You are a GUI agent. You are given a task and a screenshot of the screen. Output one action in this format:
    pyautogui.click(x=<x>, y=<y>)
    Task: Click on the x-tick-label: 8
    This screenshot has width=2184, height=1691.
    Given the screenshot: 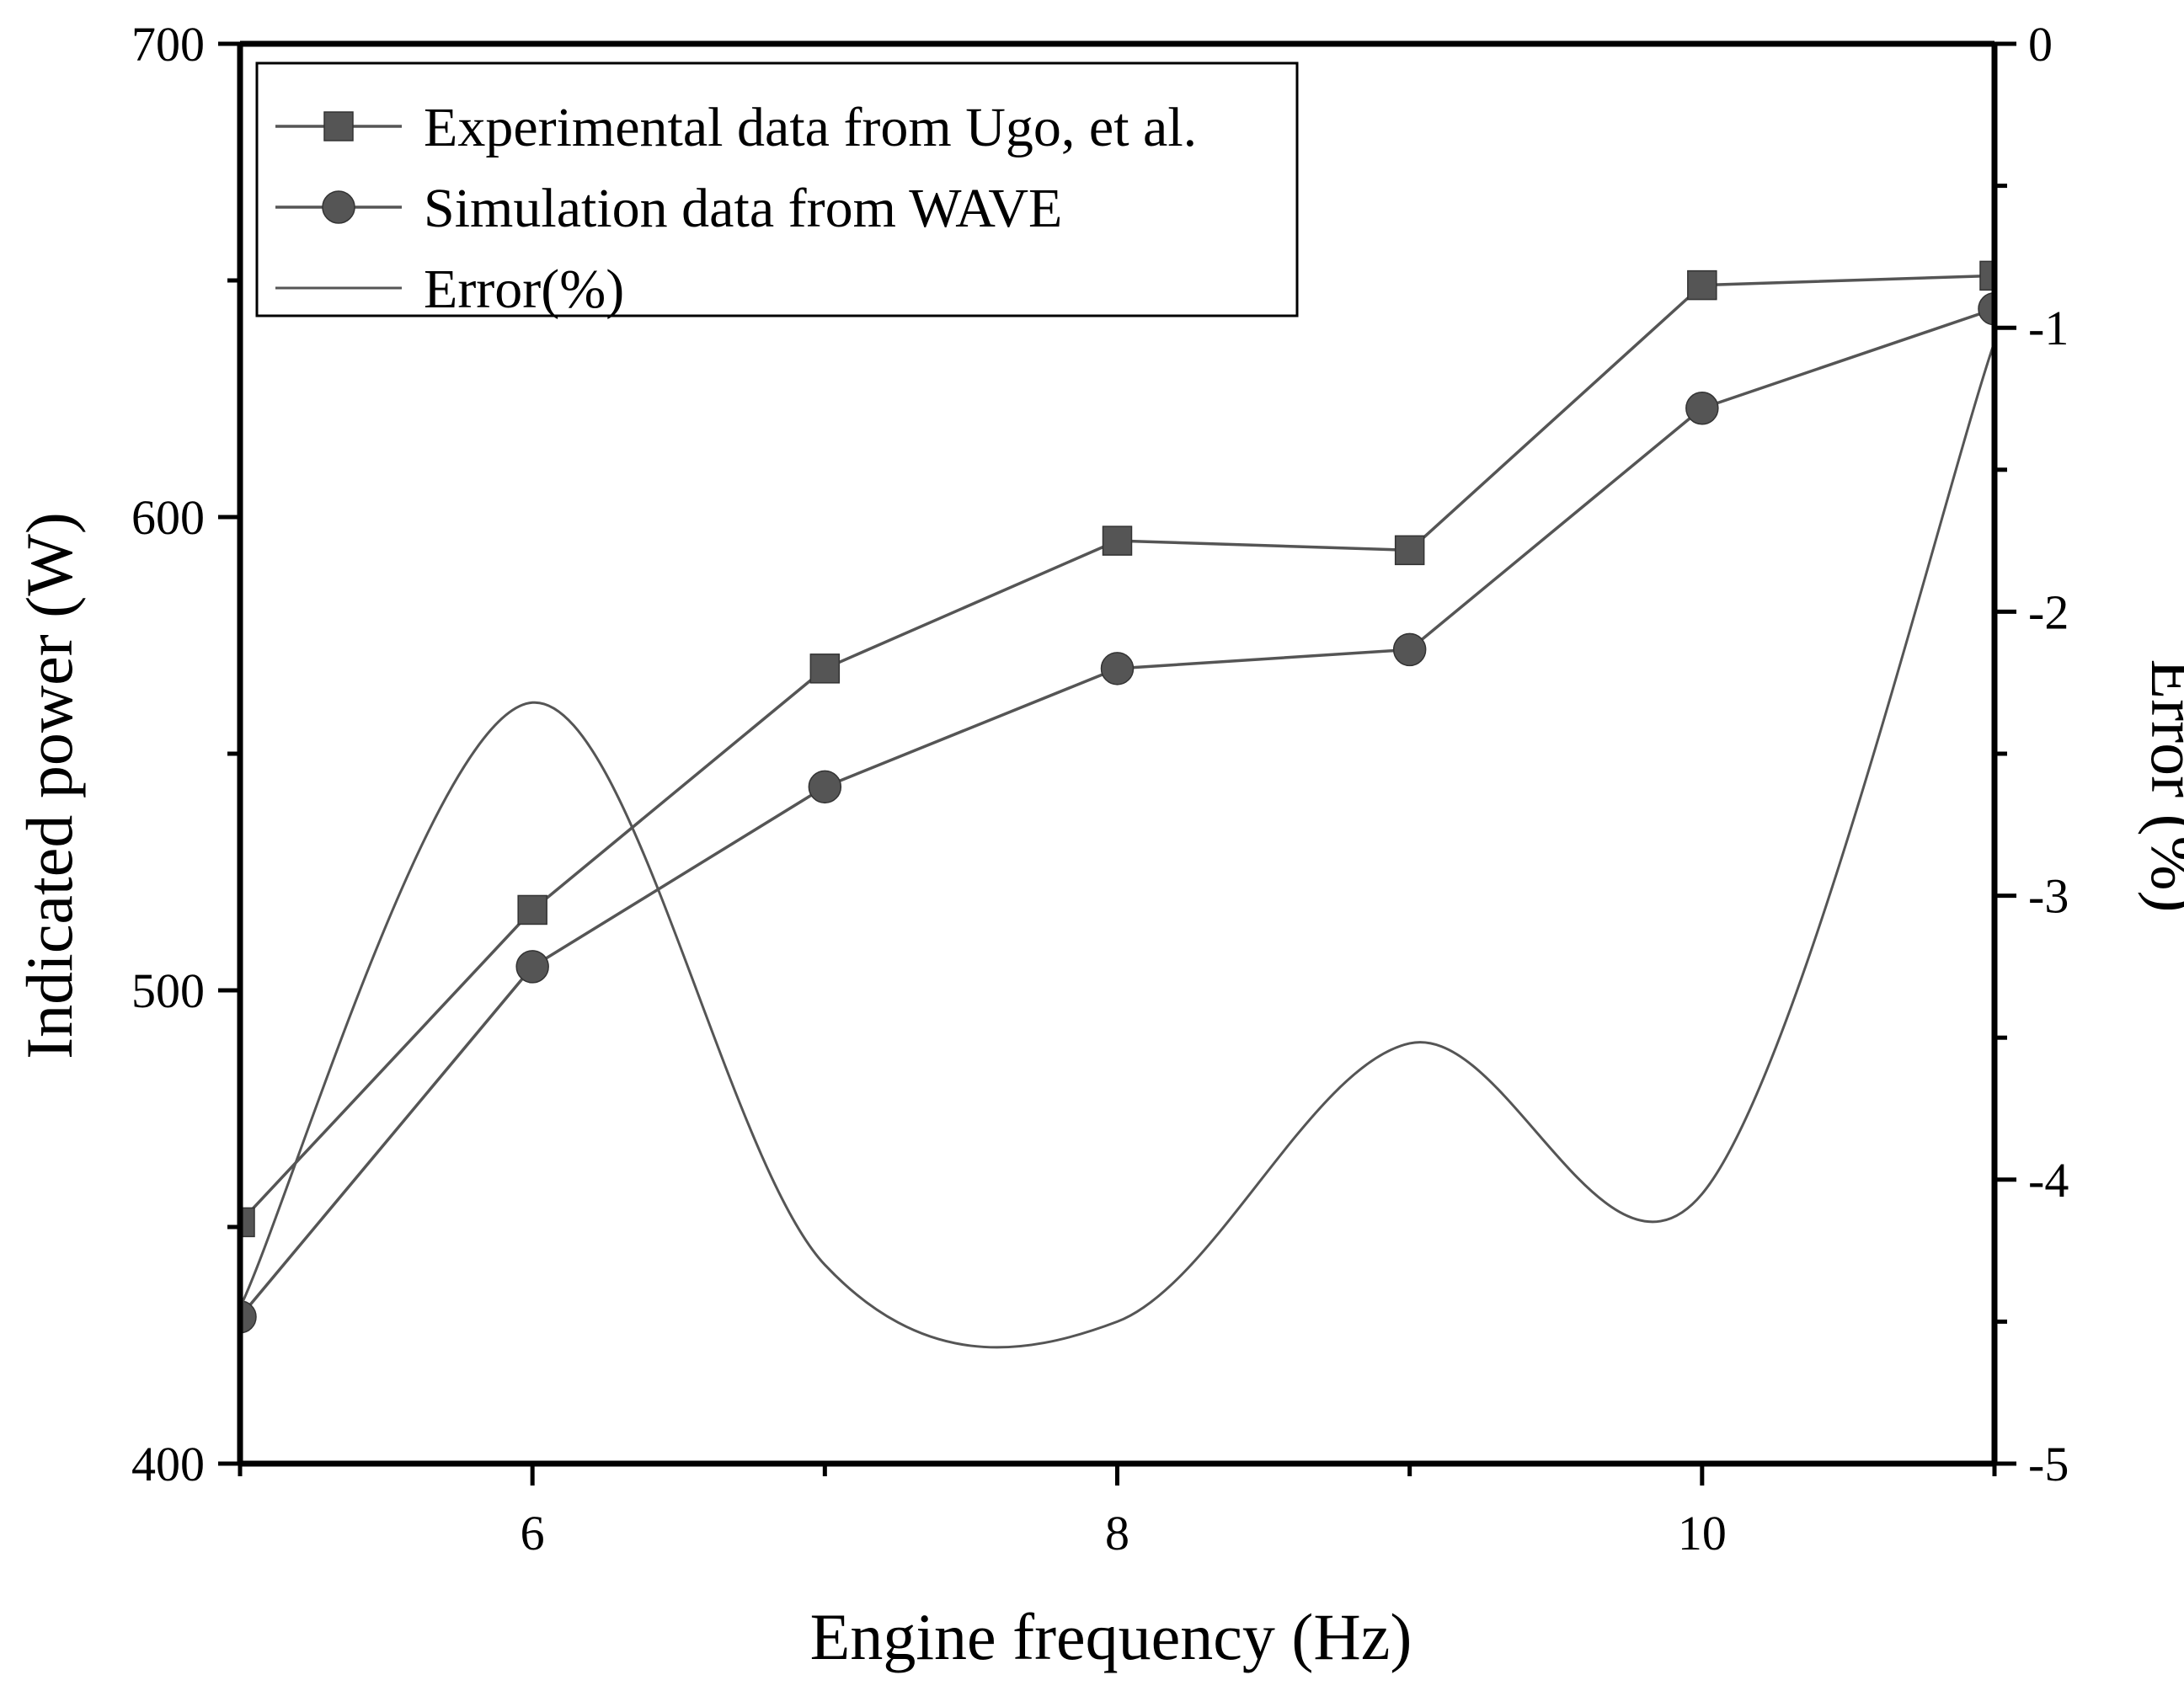 What is the action you would take?
    pyautogui.click(x=1117, y=1533)
    